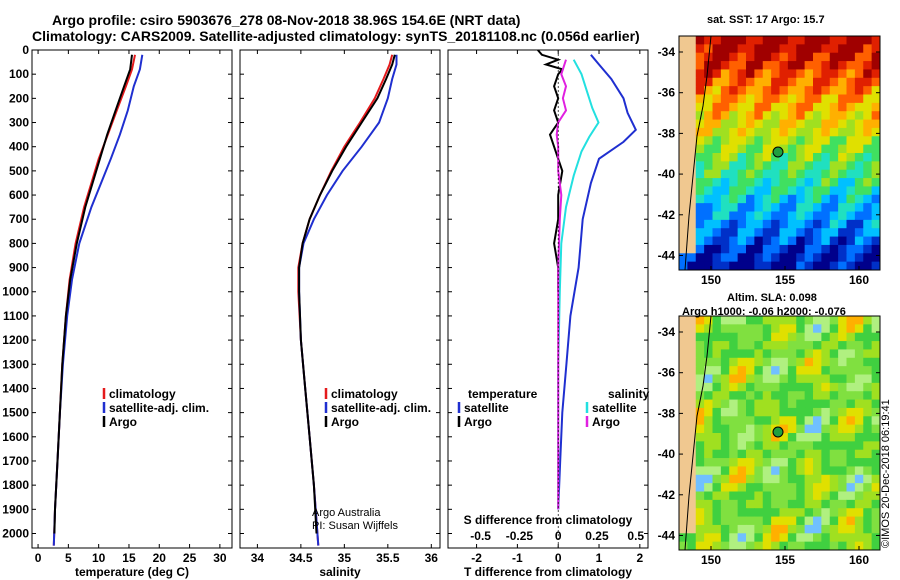 The height and width of the screenshot is (580, 900). I want to click on depth-tick-label: 1600, so click(15, 437).